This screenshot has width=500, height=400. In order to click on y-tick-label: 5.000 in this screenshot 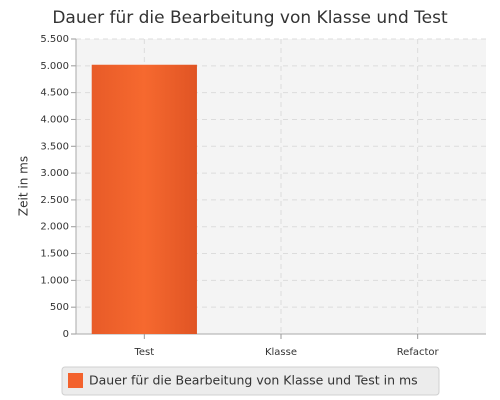, I will do `click(54, 66)`.